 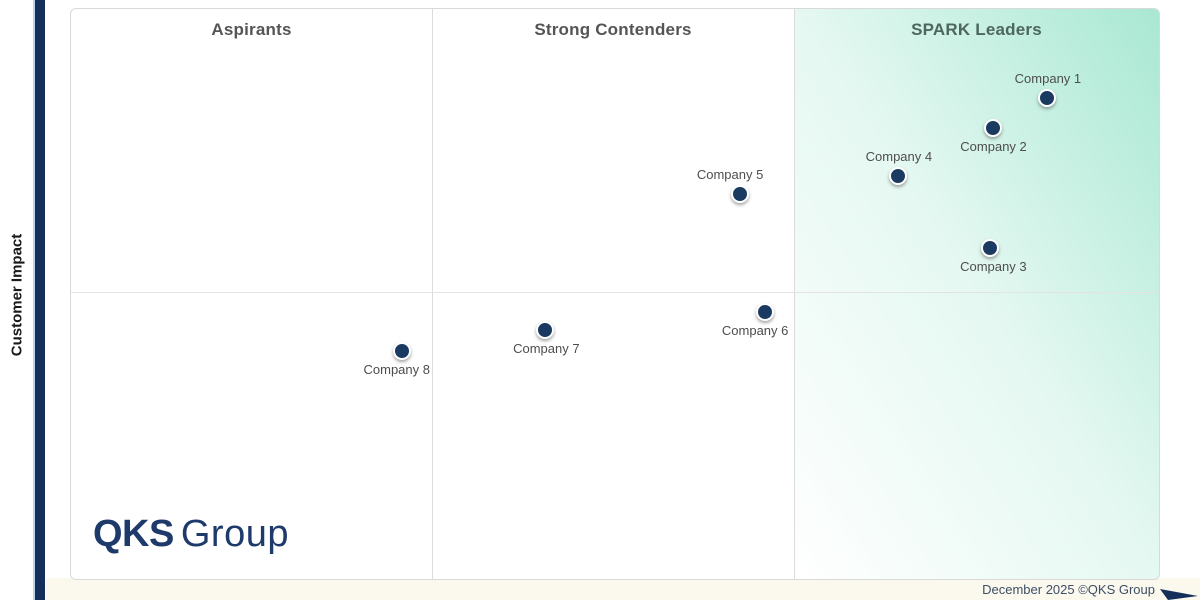 What do you see at coordinates (976, 29) in the screenshot?
I see `quadrant-title-spark-leaders: SPARK Leaders` at bounding box center [976, 29].